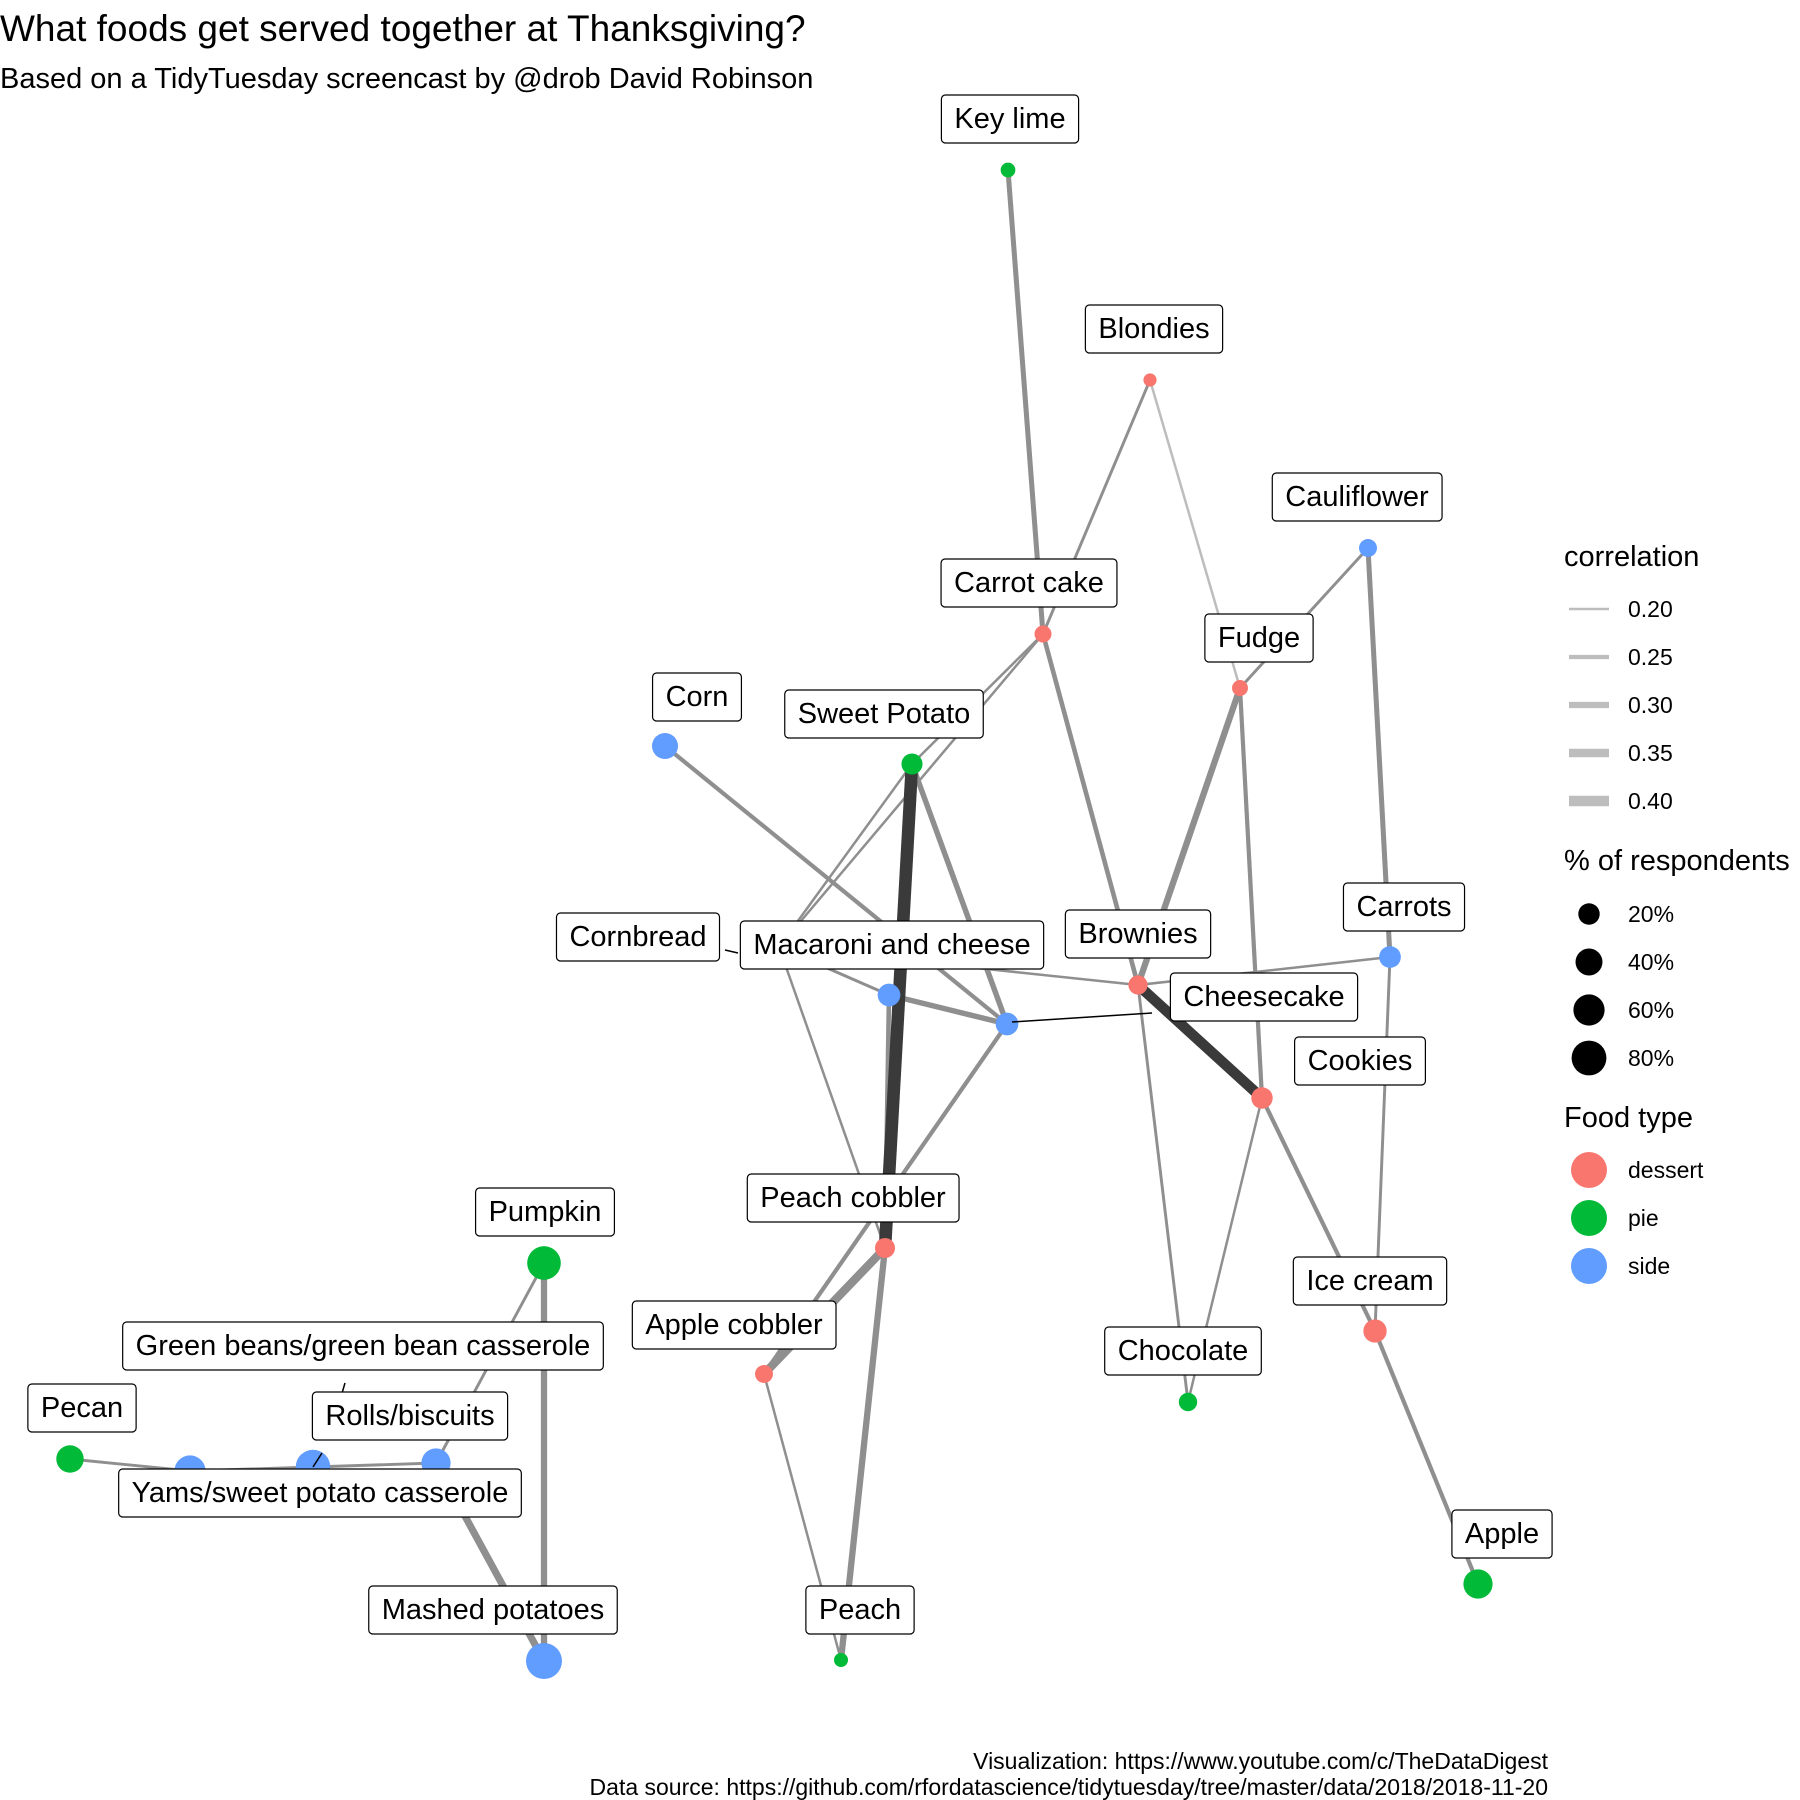 This screenshot has width=1800, height=1800. I want to click on label-leader-cornbread, so click(731, 951).